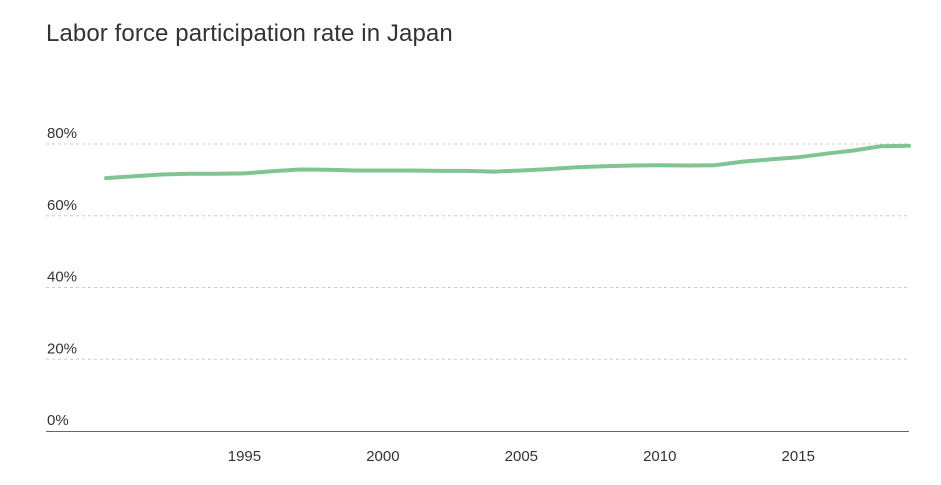 Image resolution: width=941 pixels, height=485 pixels. Describe the element at coordinates (62, 348) in the screenshot. I see `y-tick-label: 20%` at that location.